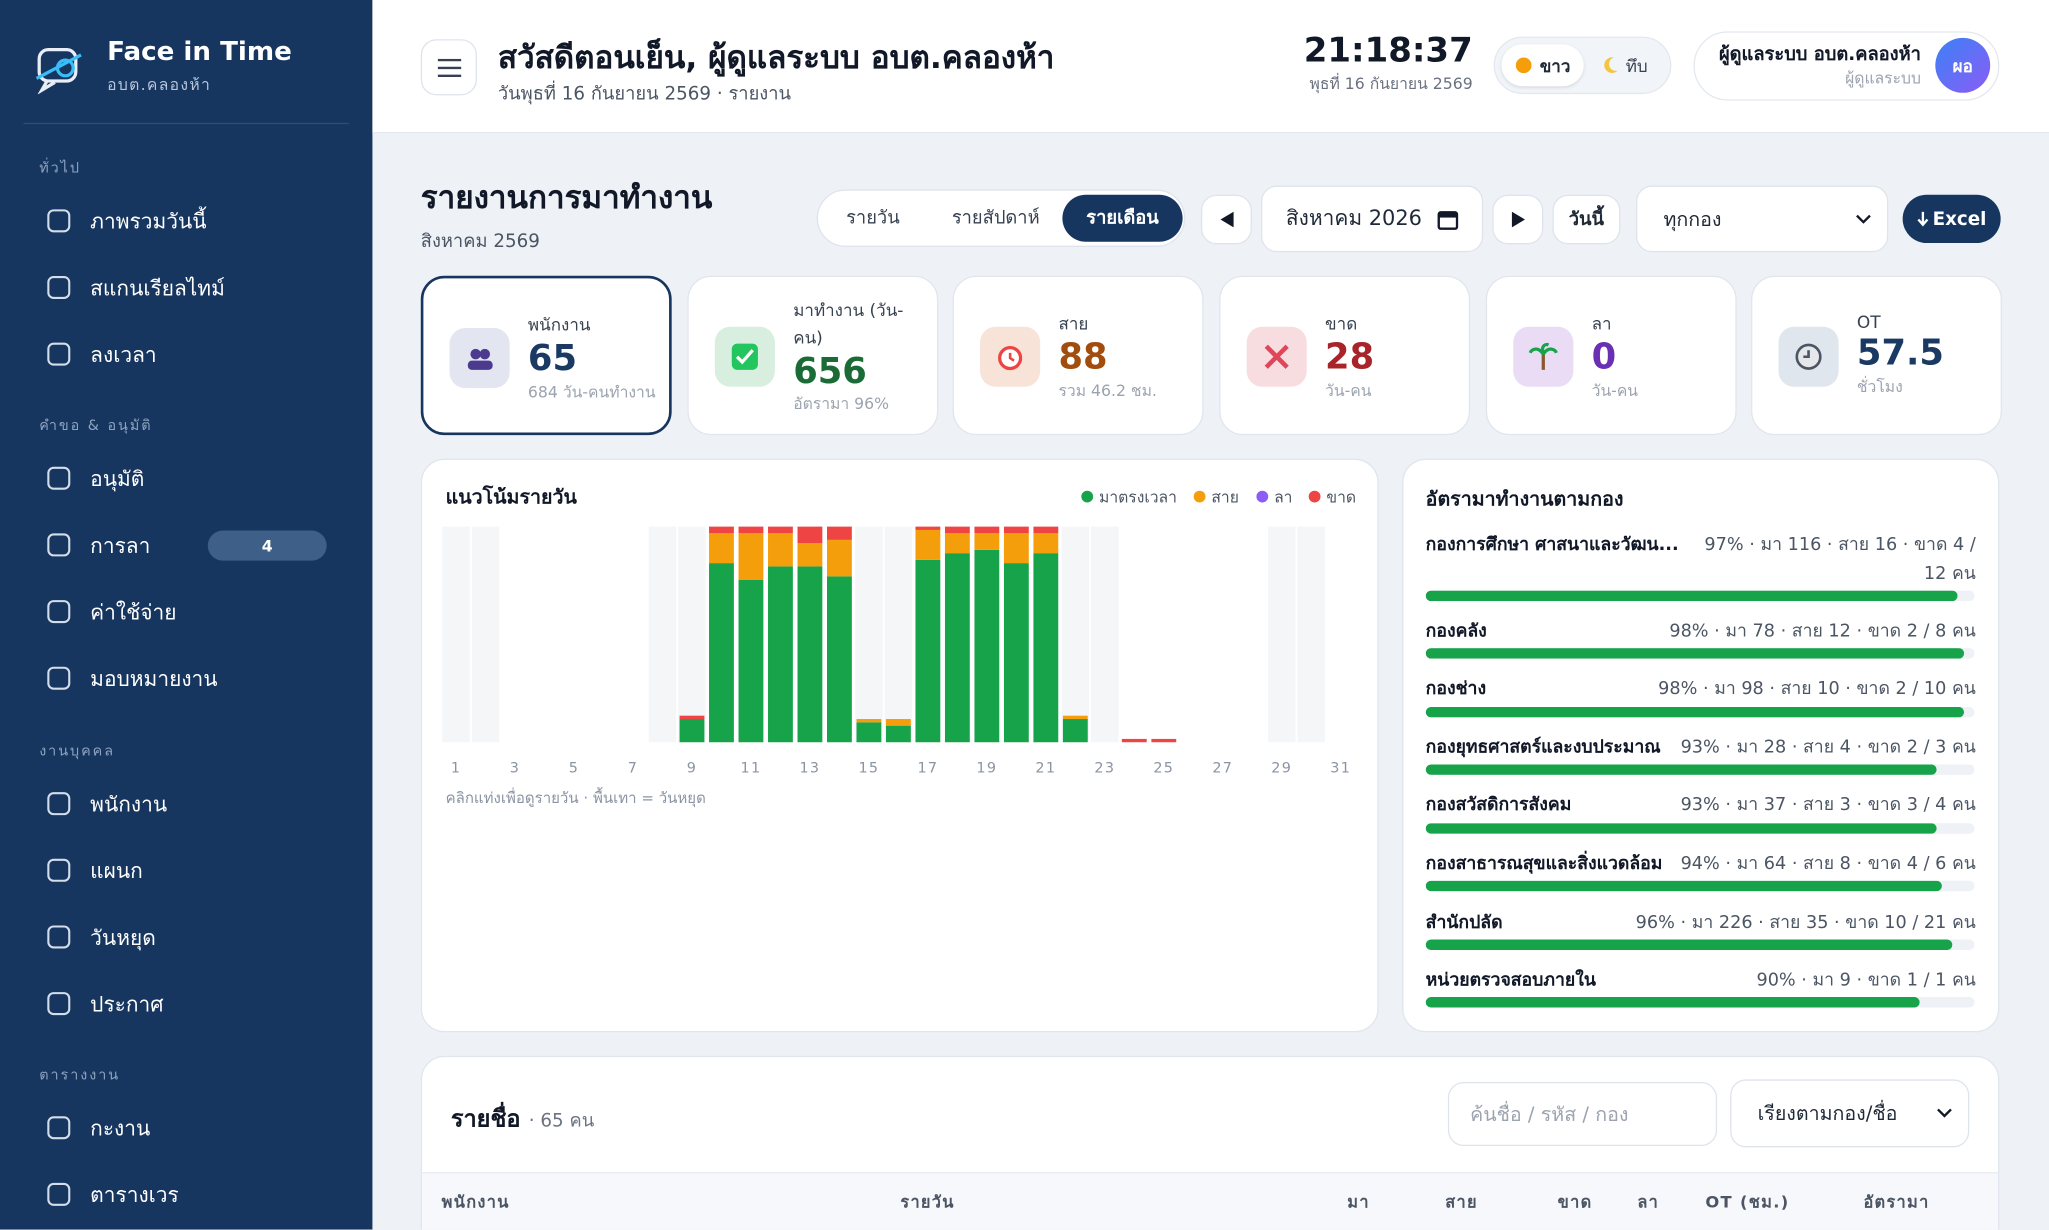 The image size is (2049, 1230). Describe the element at coordinates (157, 288) in the screenshot. I see `nav-label: สแกนเรียลไทม์` at that location.